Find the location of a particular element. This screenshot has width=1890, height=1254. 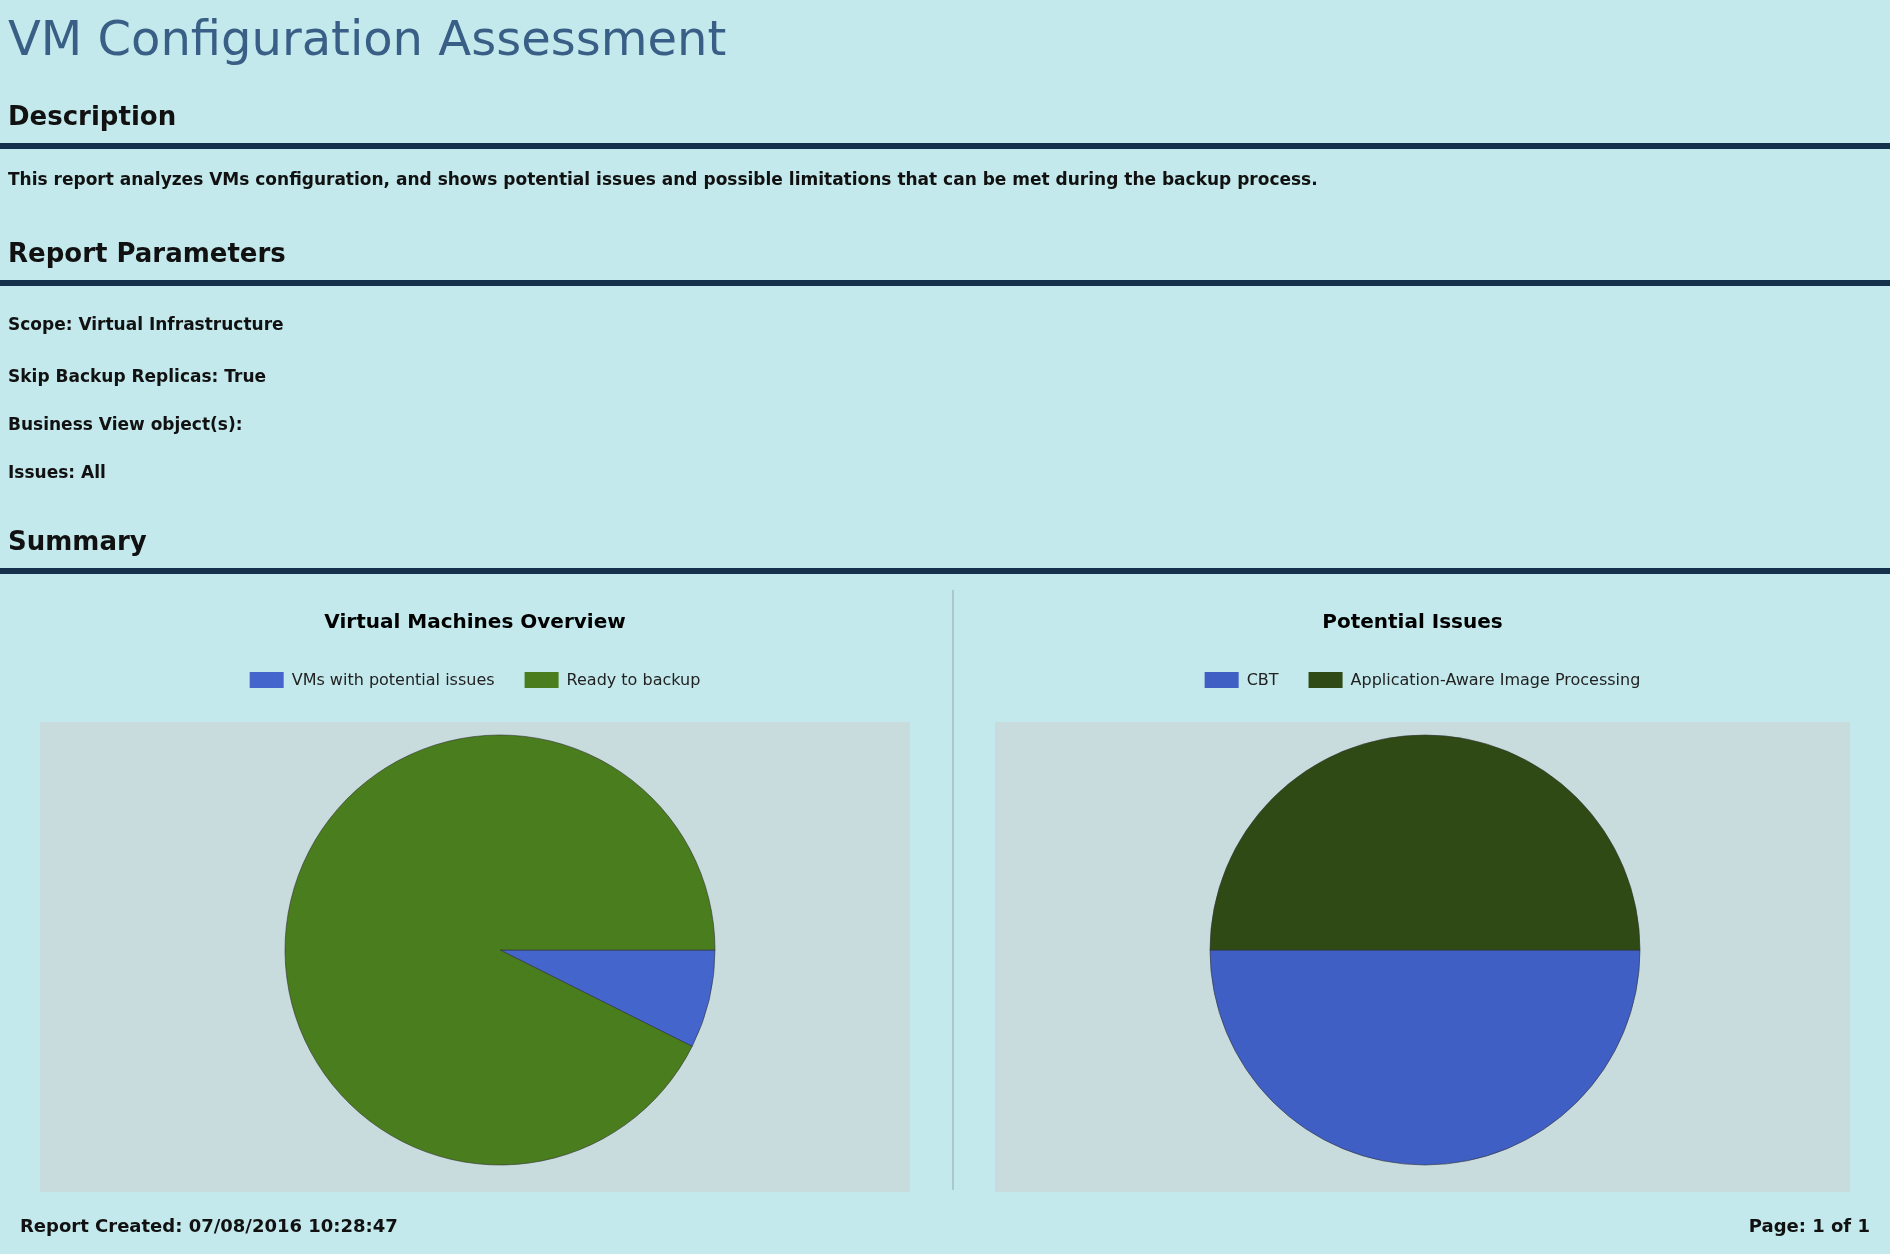

text: Skip Backup Replicas: True is located at coordinates (137, 376).